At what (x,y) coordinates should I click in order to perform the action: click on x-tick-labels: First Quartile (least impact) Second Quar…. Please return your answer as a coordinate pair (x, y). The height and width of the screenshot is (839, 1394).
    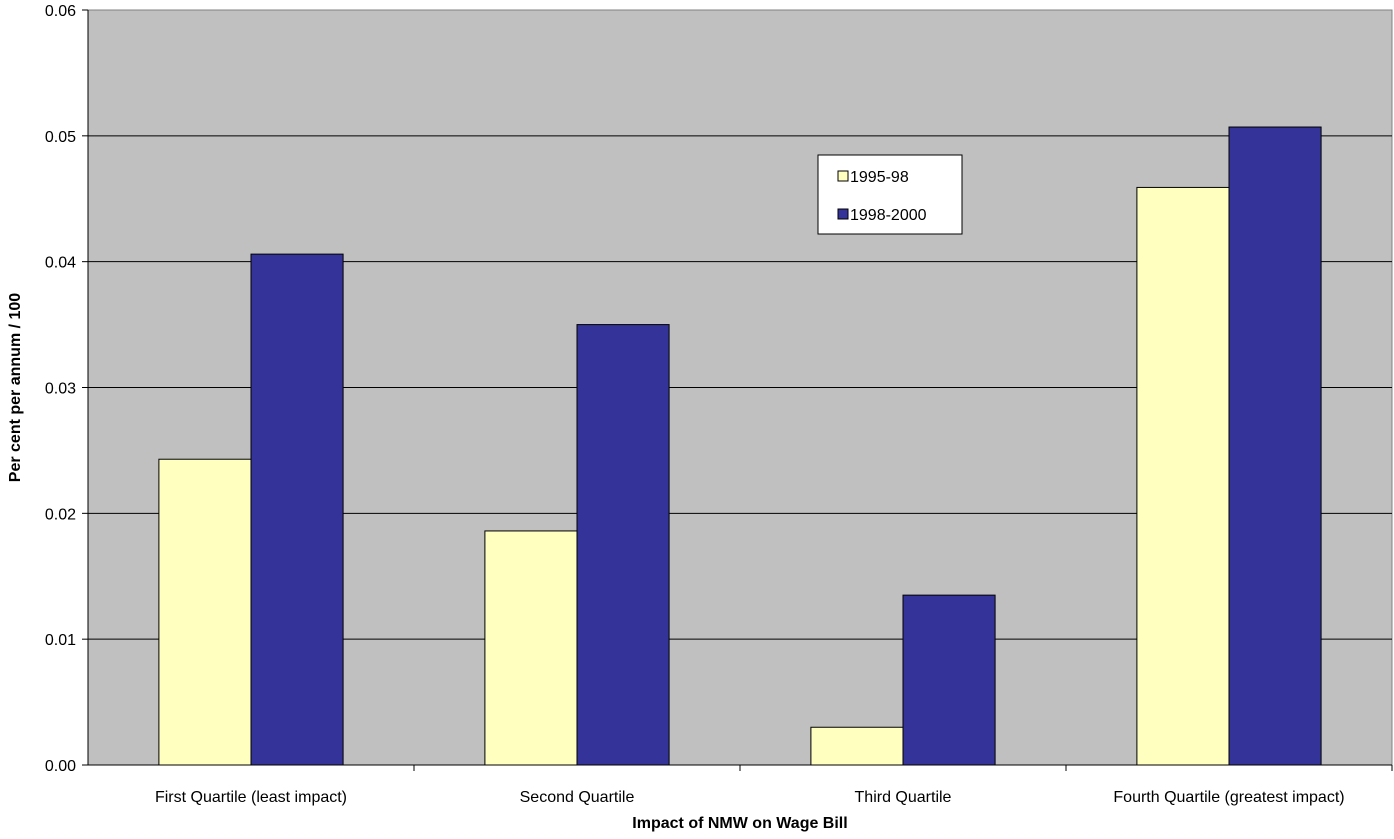
    Looking at the image, I should click on (750, 797).